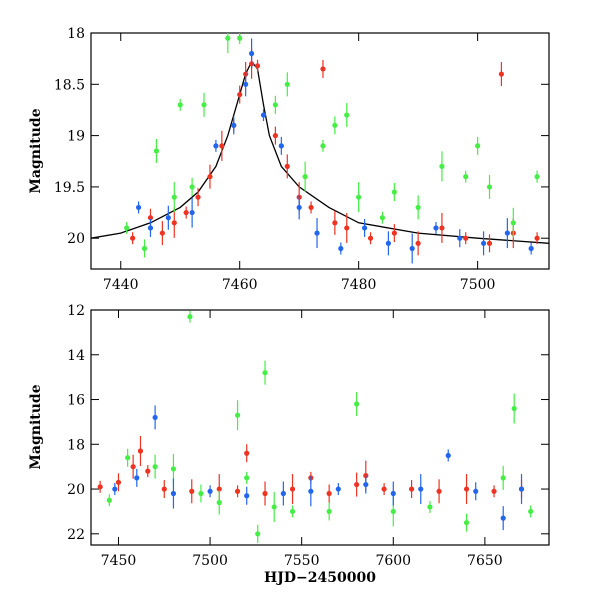 The width and height of the screenshot is (600, 600). Describe the element at coordinates (119, 561) in the screenshot. I see `bottom-x-tick-label: 7450` at that location.